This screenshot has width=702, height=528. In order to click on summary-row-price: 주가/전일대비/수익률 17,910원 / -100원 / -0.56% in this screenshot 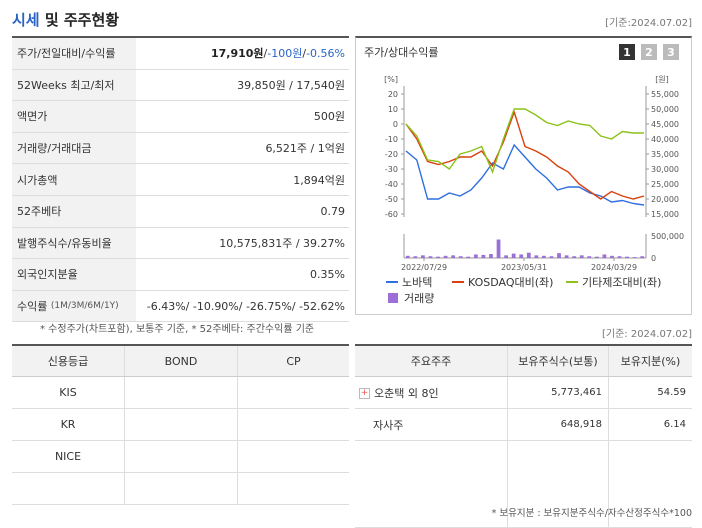, I will do `click(180, 54)`.